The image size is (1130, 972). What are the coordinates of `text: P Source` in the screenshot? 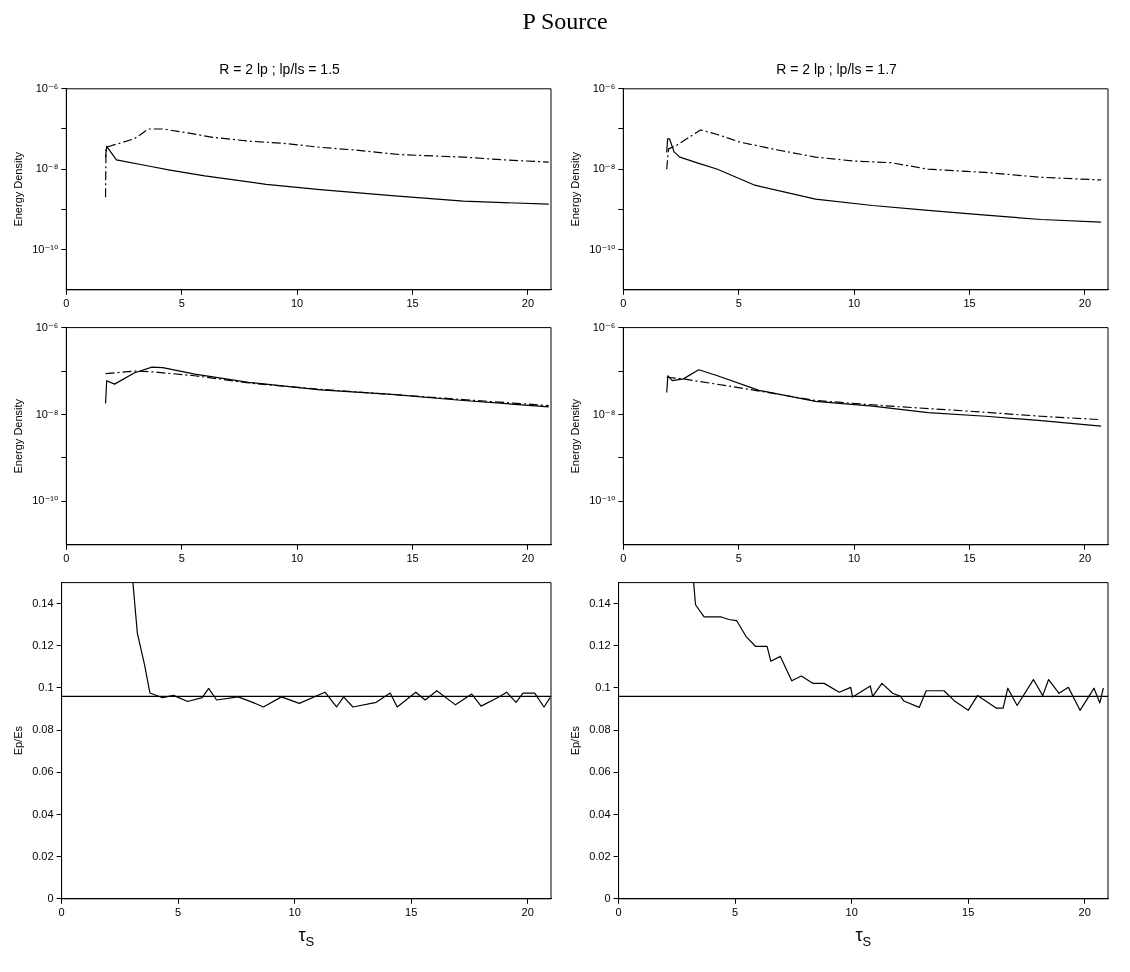 It's located at (565, 22).